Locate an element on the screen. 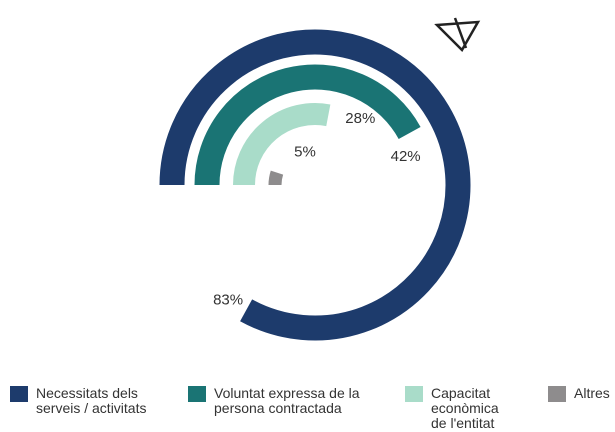 The width and height of the screenshot is (615, 432). legend-item: Capacitat econòmica de l'entitat is located at coordinates (458, 408).